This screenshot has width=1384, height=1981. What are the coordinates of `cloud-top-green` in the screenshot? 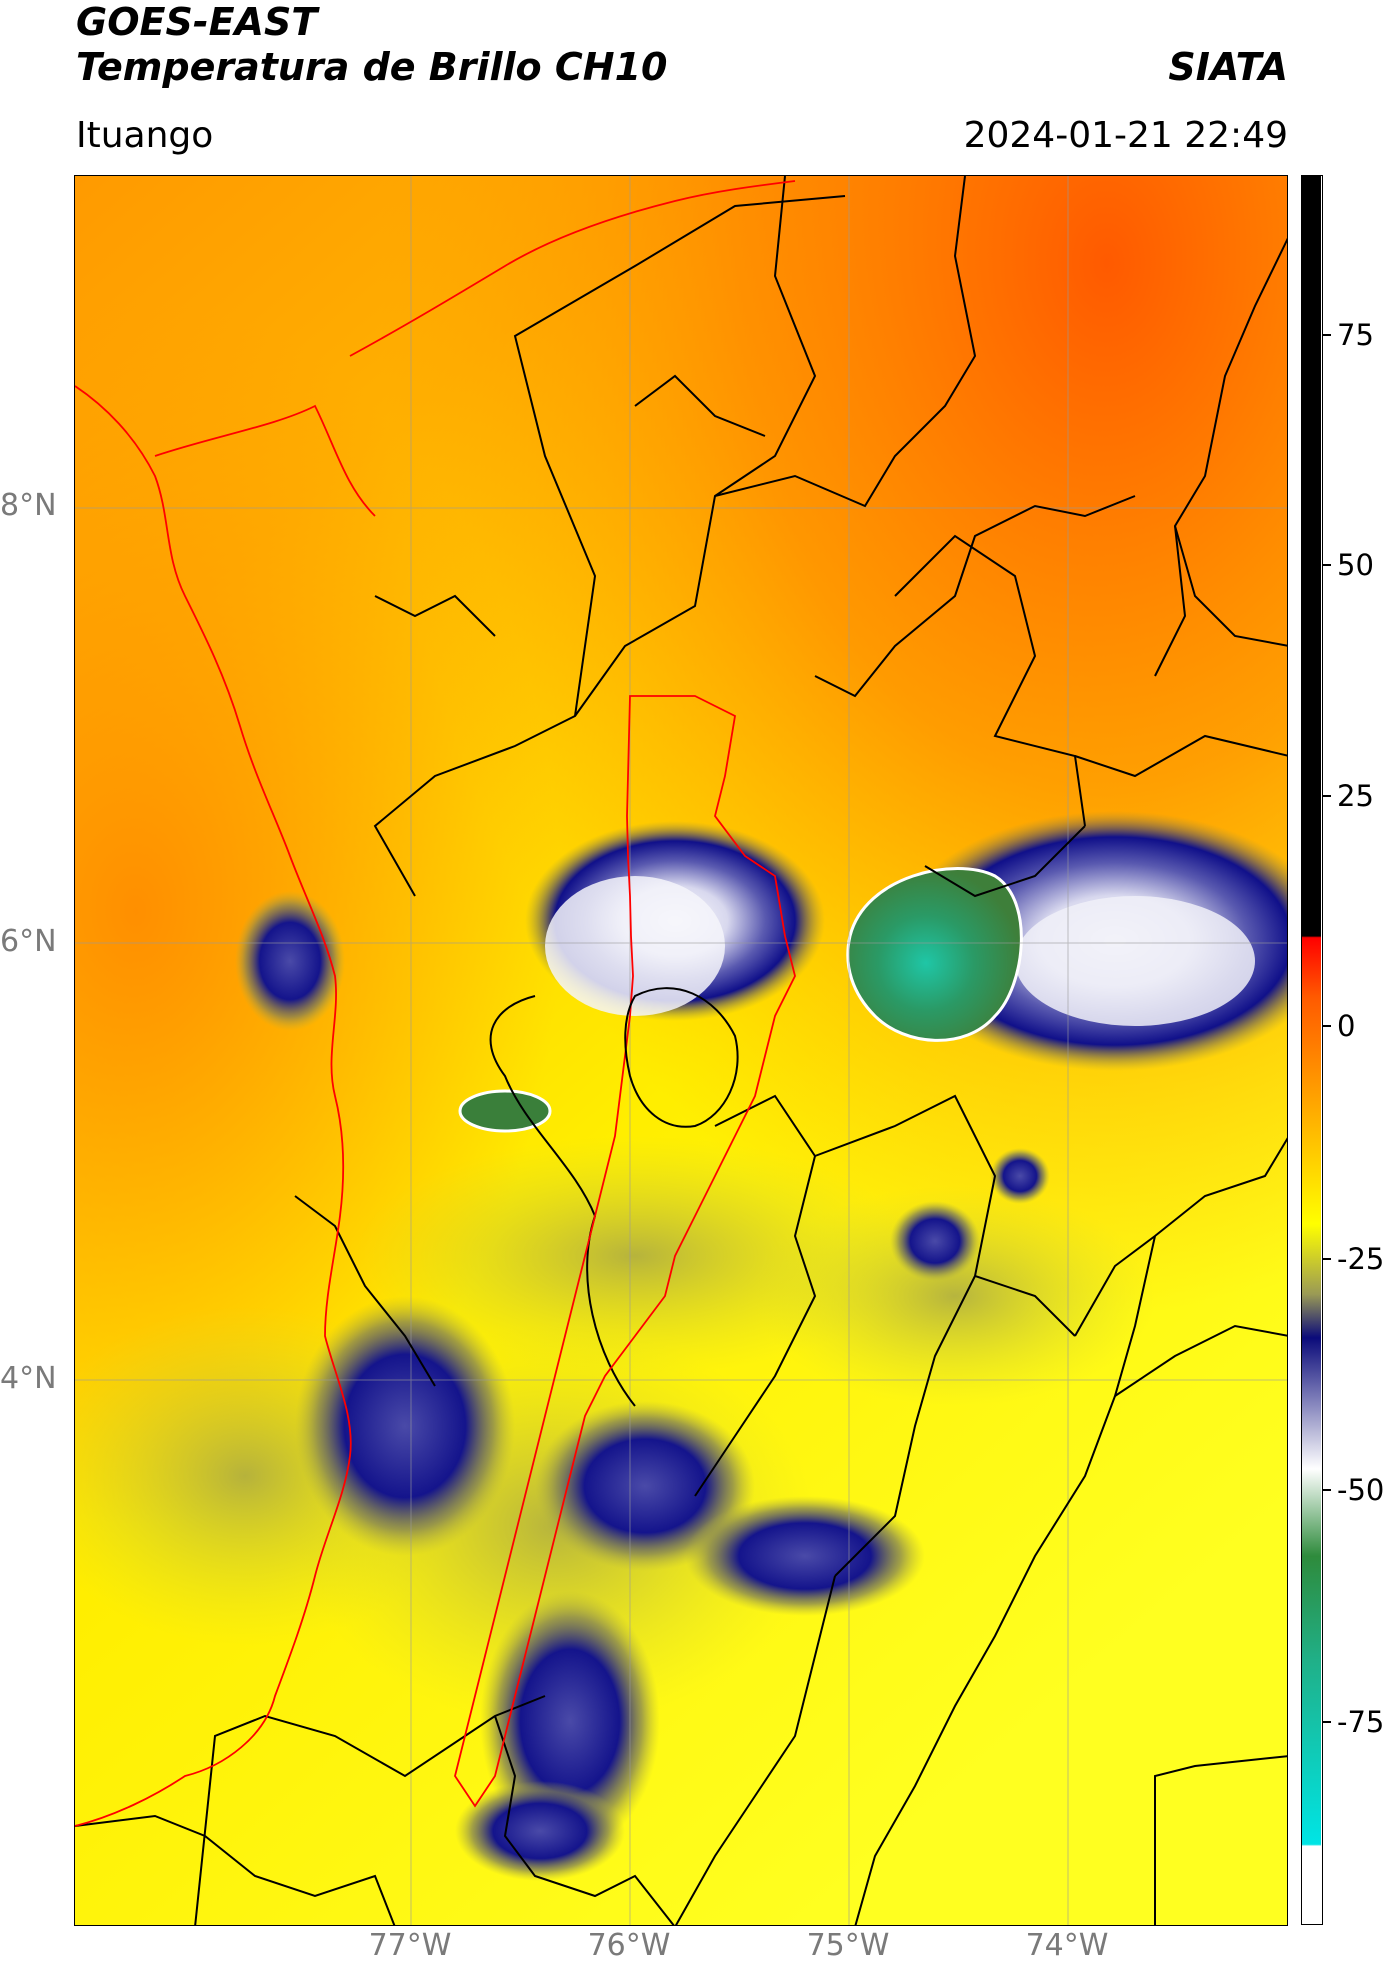 It's located at (934, 954).